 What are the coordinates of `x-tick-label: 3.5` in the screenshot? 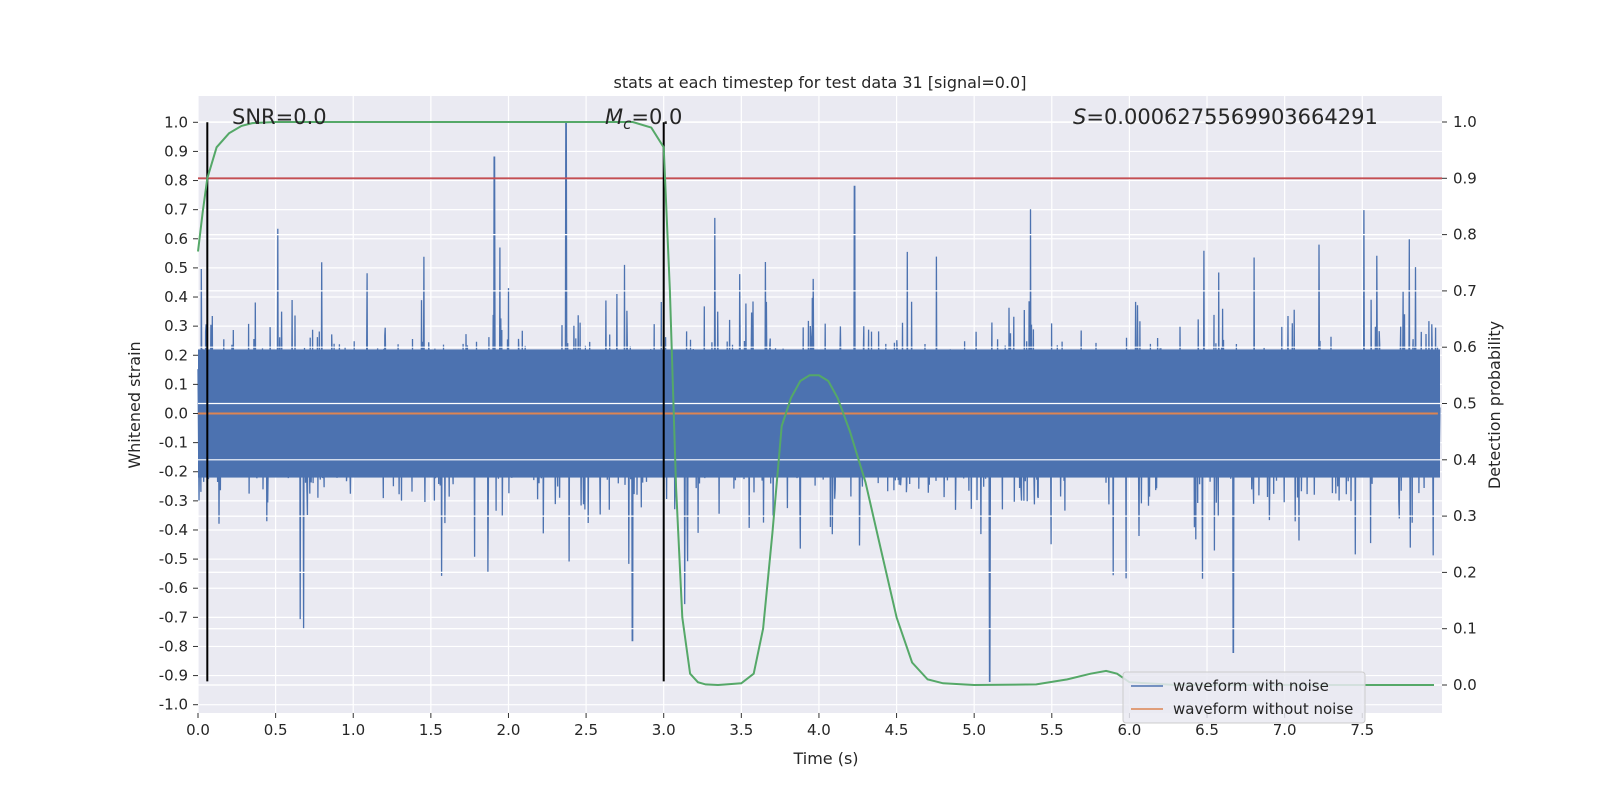 It's located at (741, 730).